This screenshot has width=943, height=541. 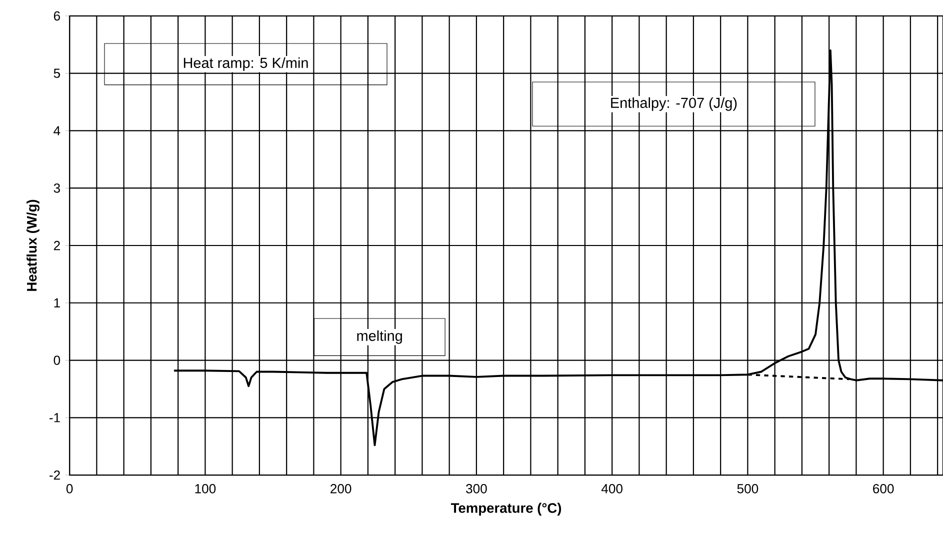 What do you see at coordinates (57, 16) in the screenshot?
I see `y-tick-label: 6` at bounding box center [57, 16].